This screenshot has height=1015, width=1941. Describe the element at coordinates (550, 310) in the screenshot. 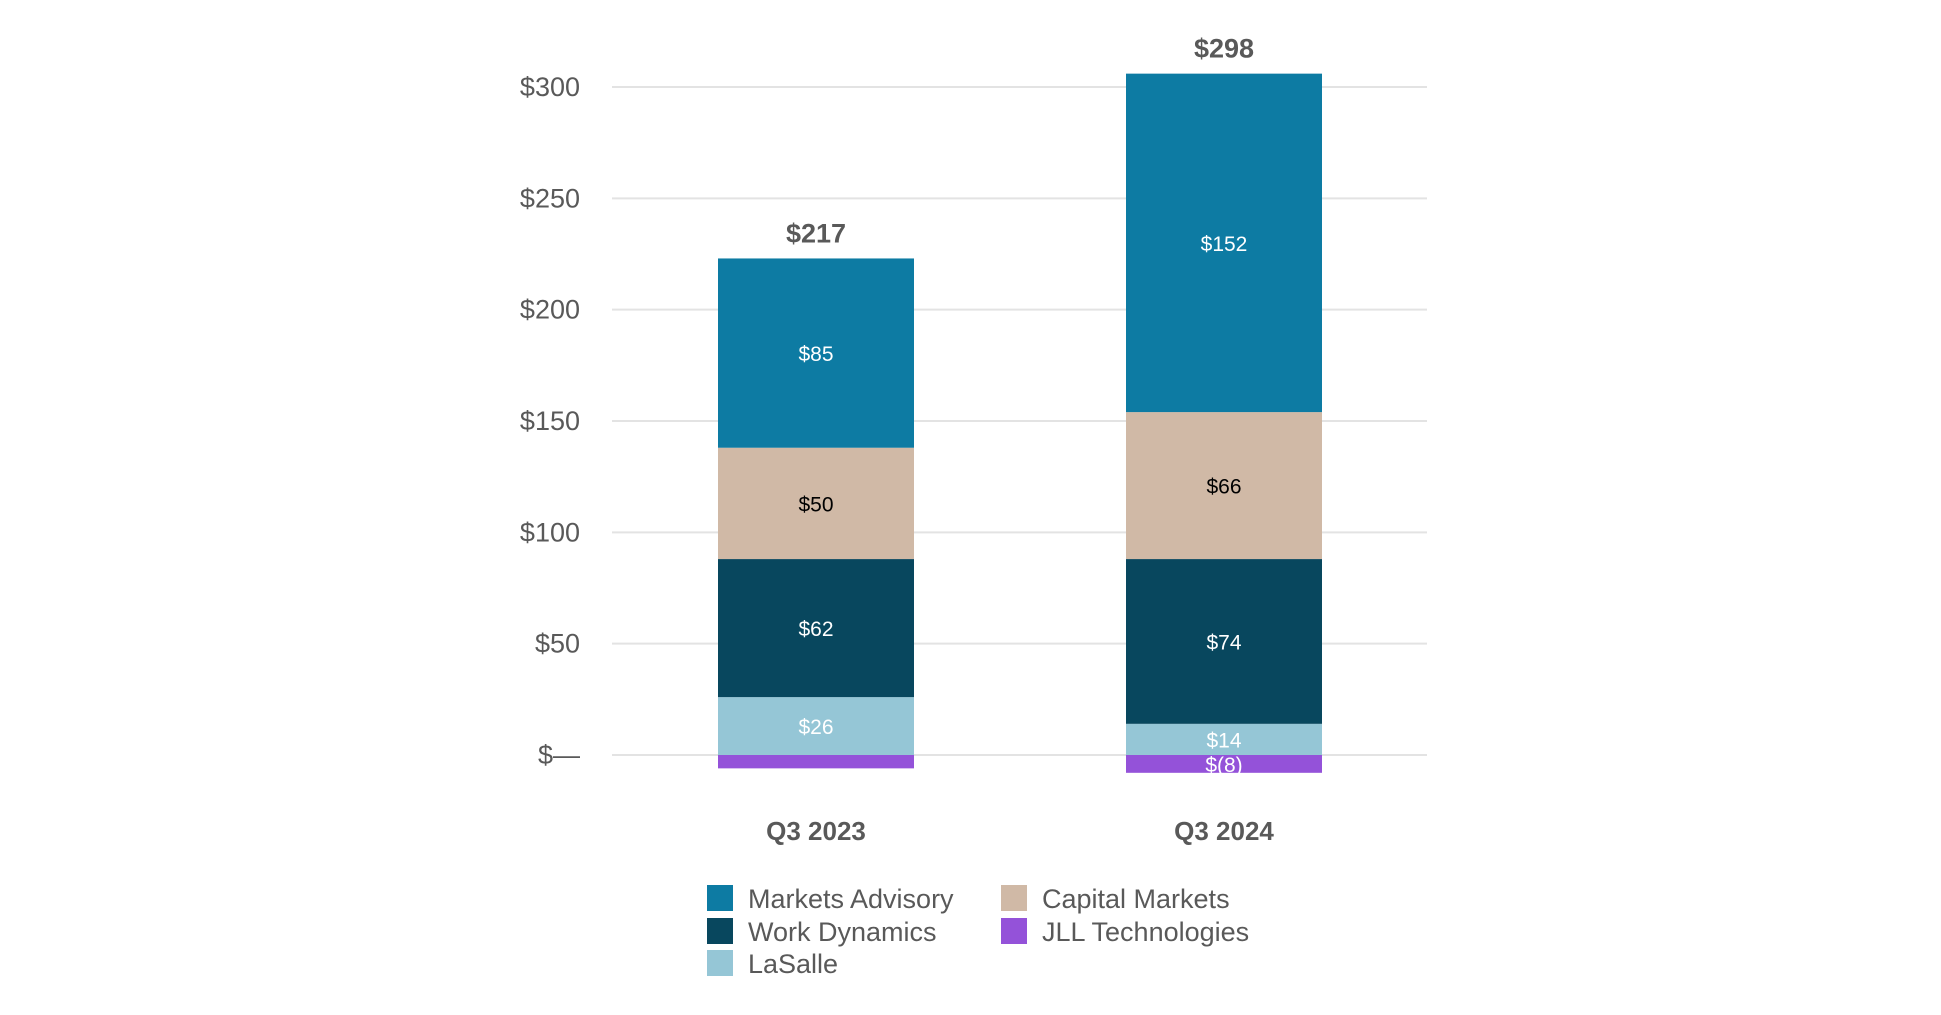

I see `y-tick-label: $200` at that location.